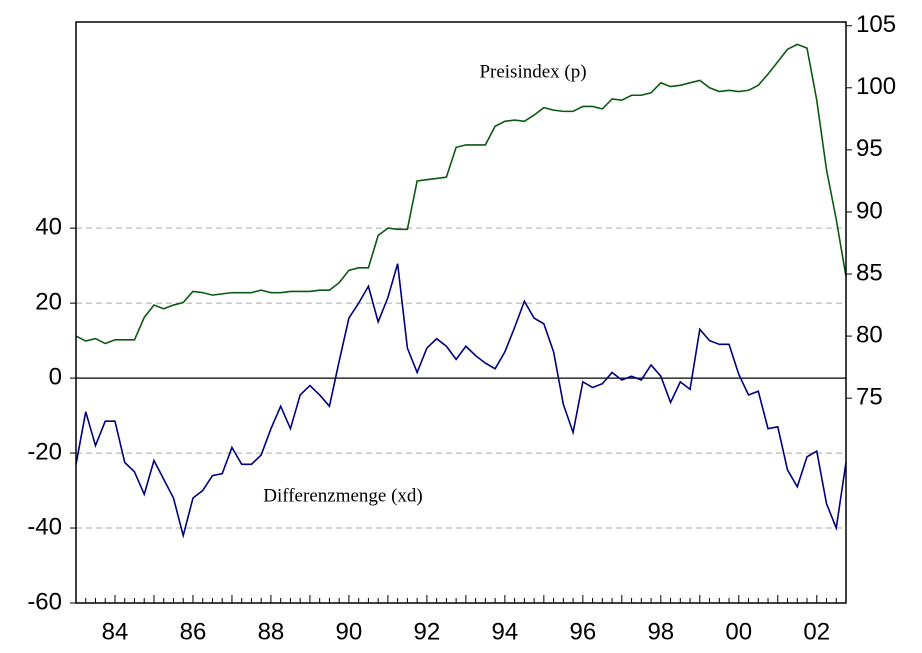  I want to click on y-tick-label: 0, so click(55, 376).